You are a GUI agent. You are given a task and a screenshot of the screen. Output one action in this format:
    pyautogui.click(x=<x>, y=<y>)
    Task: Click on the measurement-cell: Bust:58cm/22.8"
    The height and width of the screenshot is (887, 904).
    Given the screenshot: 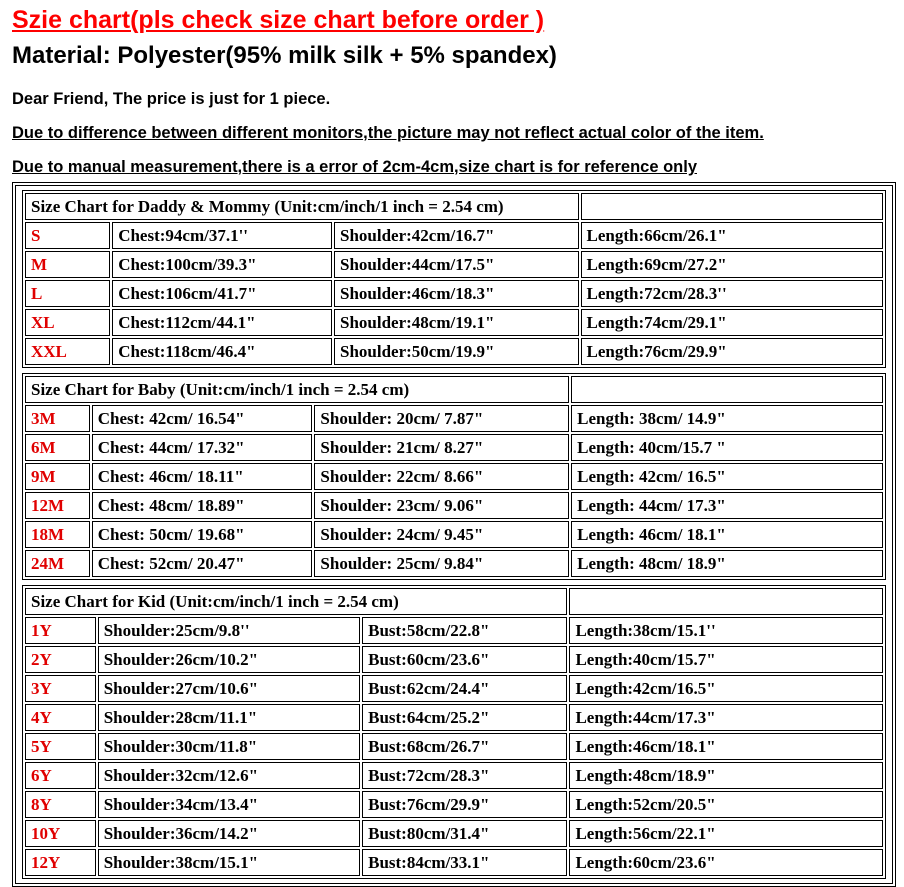 What is the action you would take?
    pyautogui.click(x=465, y=630)
    